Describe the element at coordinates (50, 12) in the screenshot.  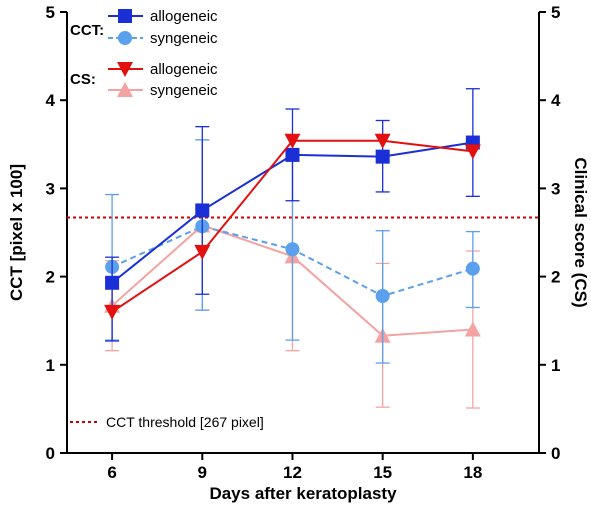
I see `left-y-tick-label: 5` at that location.